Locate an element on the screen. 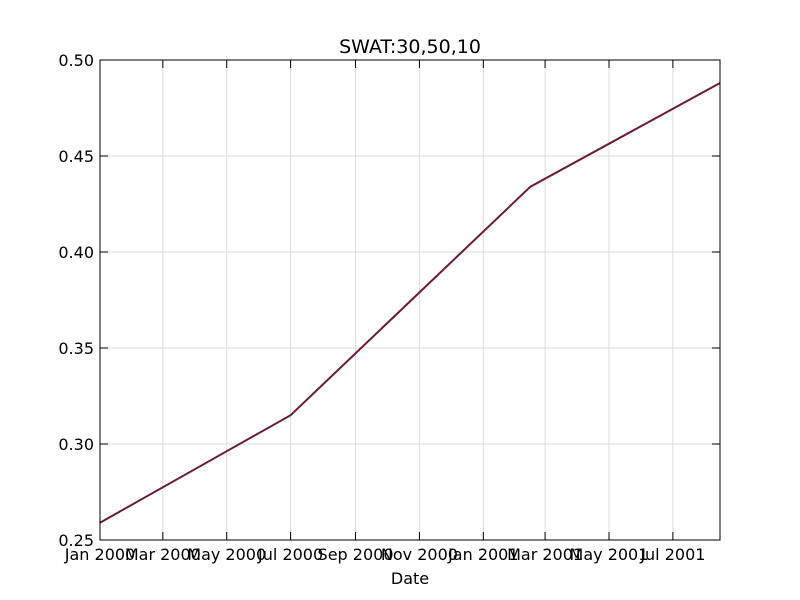  x-tick-label: Jan 2000 is located at coordinates (99, 554).